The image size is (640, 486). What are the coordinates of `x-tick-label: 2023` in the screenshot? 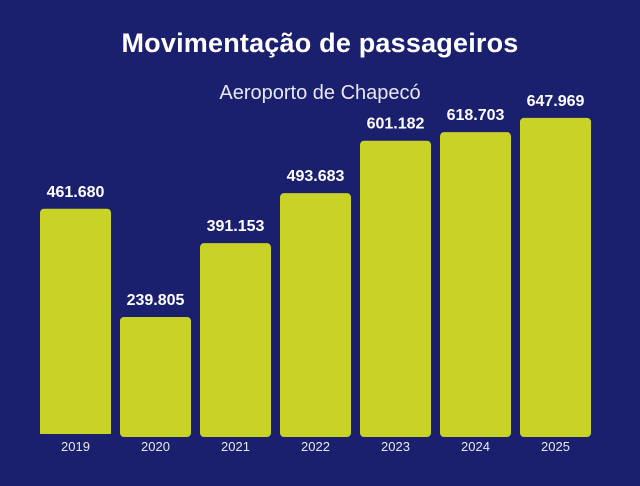 It's located at (395, 446).